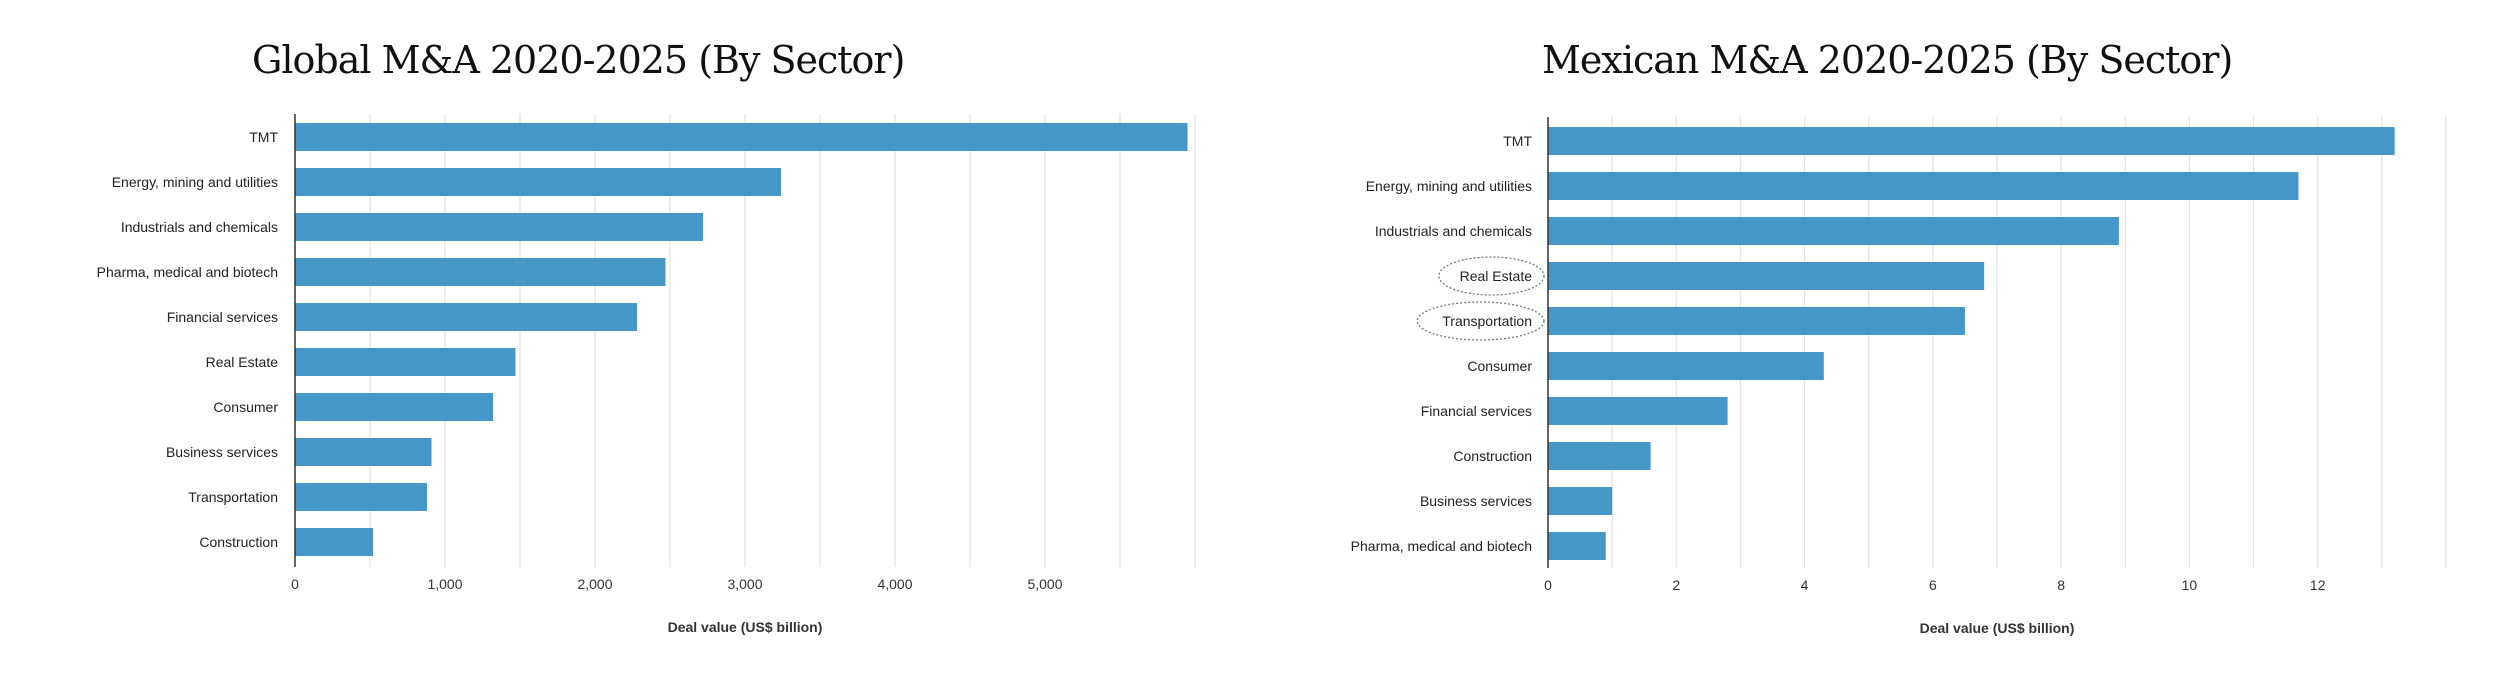  I want to click on x-tick-label: 4,000, so click(894, 584).